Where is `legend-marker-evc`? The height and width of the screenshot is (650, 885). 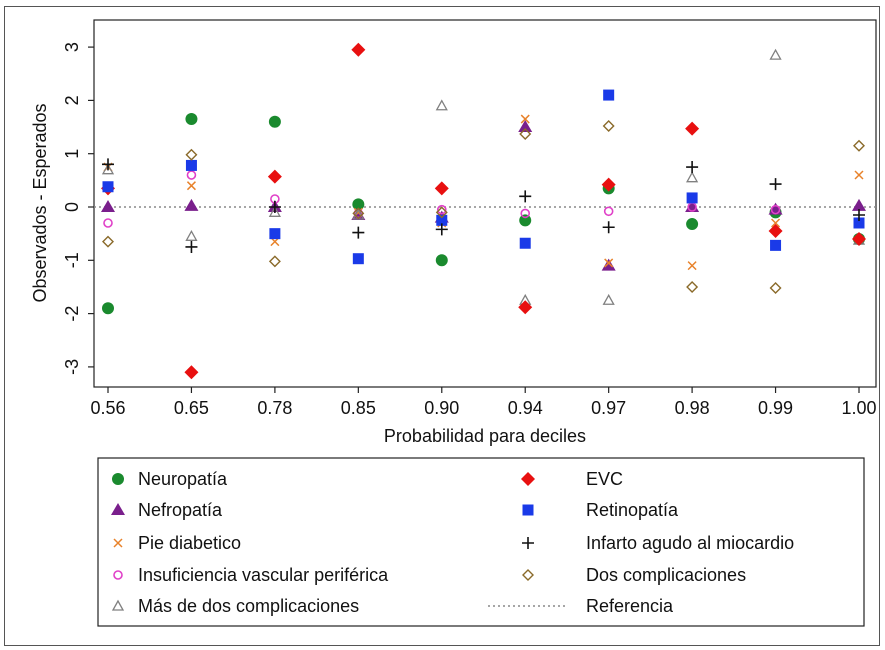
legend-marker-evc is located at coordinates (528, 479).